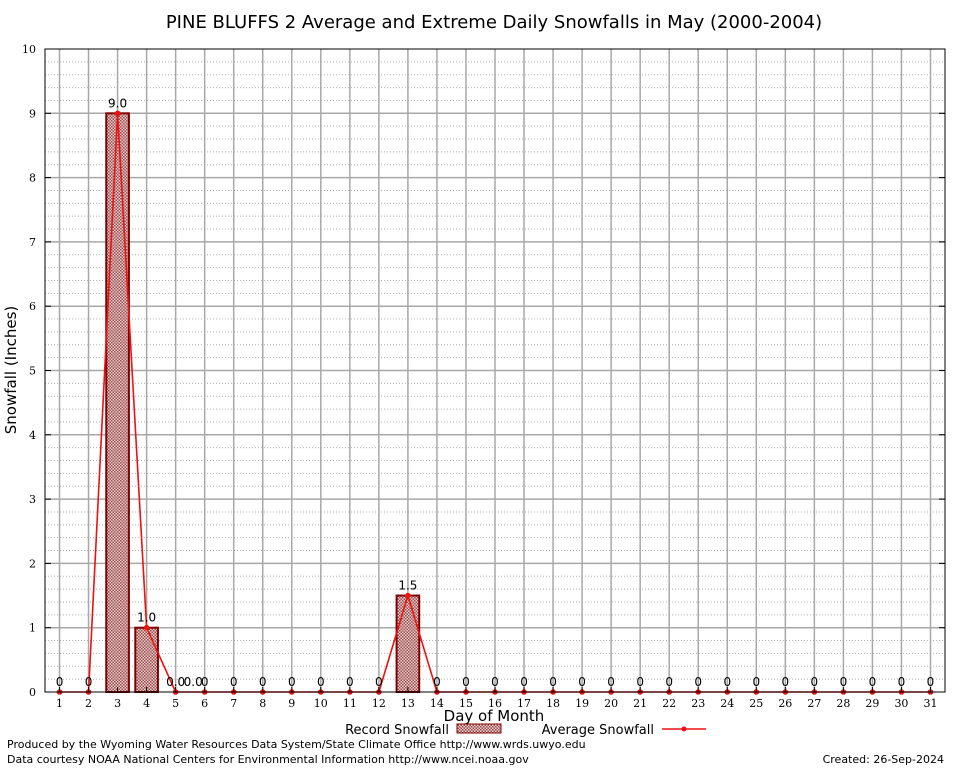  Describe the element at coordinates (233, 703) in the screenshot. I see `x-tick-label: 7` at that location.